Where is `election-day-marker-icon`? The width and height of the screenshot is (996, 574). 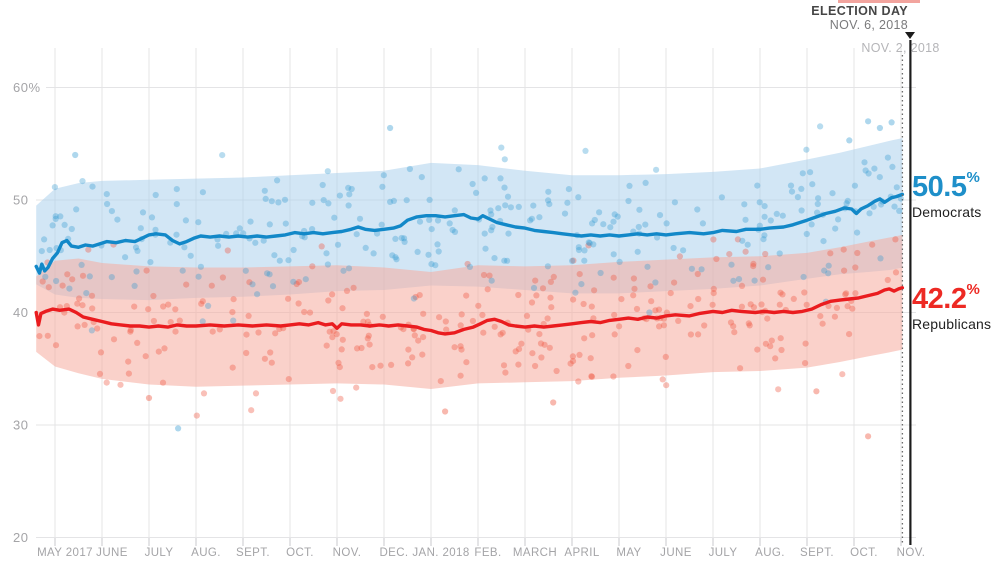
election-day-marker-icon is located at coordinates (910, 35).